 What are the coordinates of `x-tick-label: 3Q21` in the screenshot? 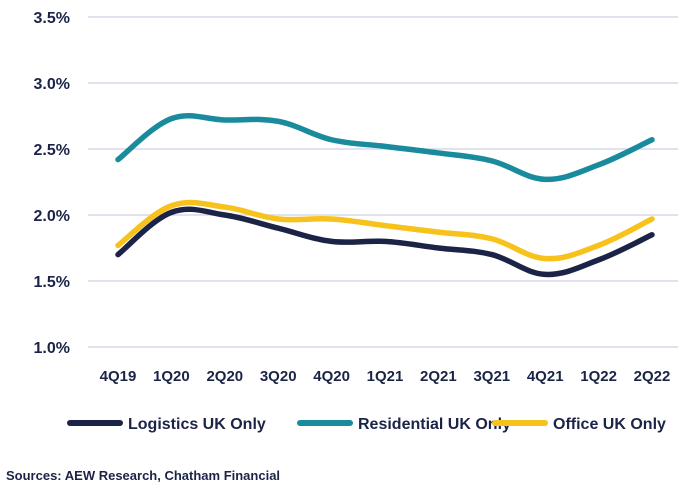 It's located at (491, 376).